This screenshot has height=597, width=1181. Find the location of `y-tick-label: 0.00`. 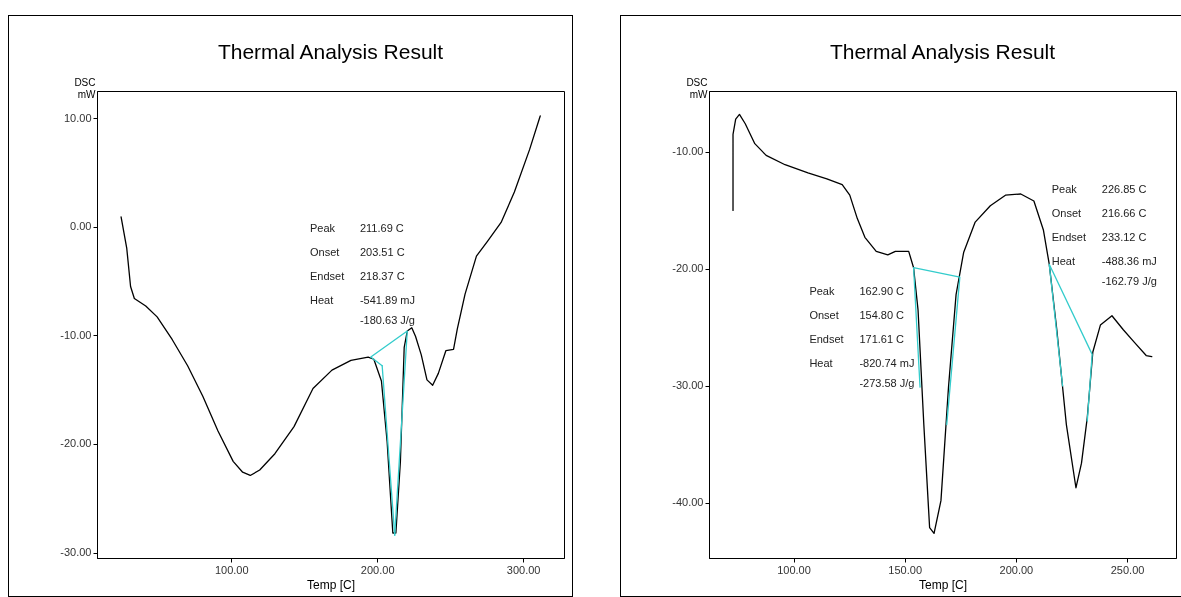

y-tick-label: 0.00 is located at coordinates (81, 226).